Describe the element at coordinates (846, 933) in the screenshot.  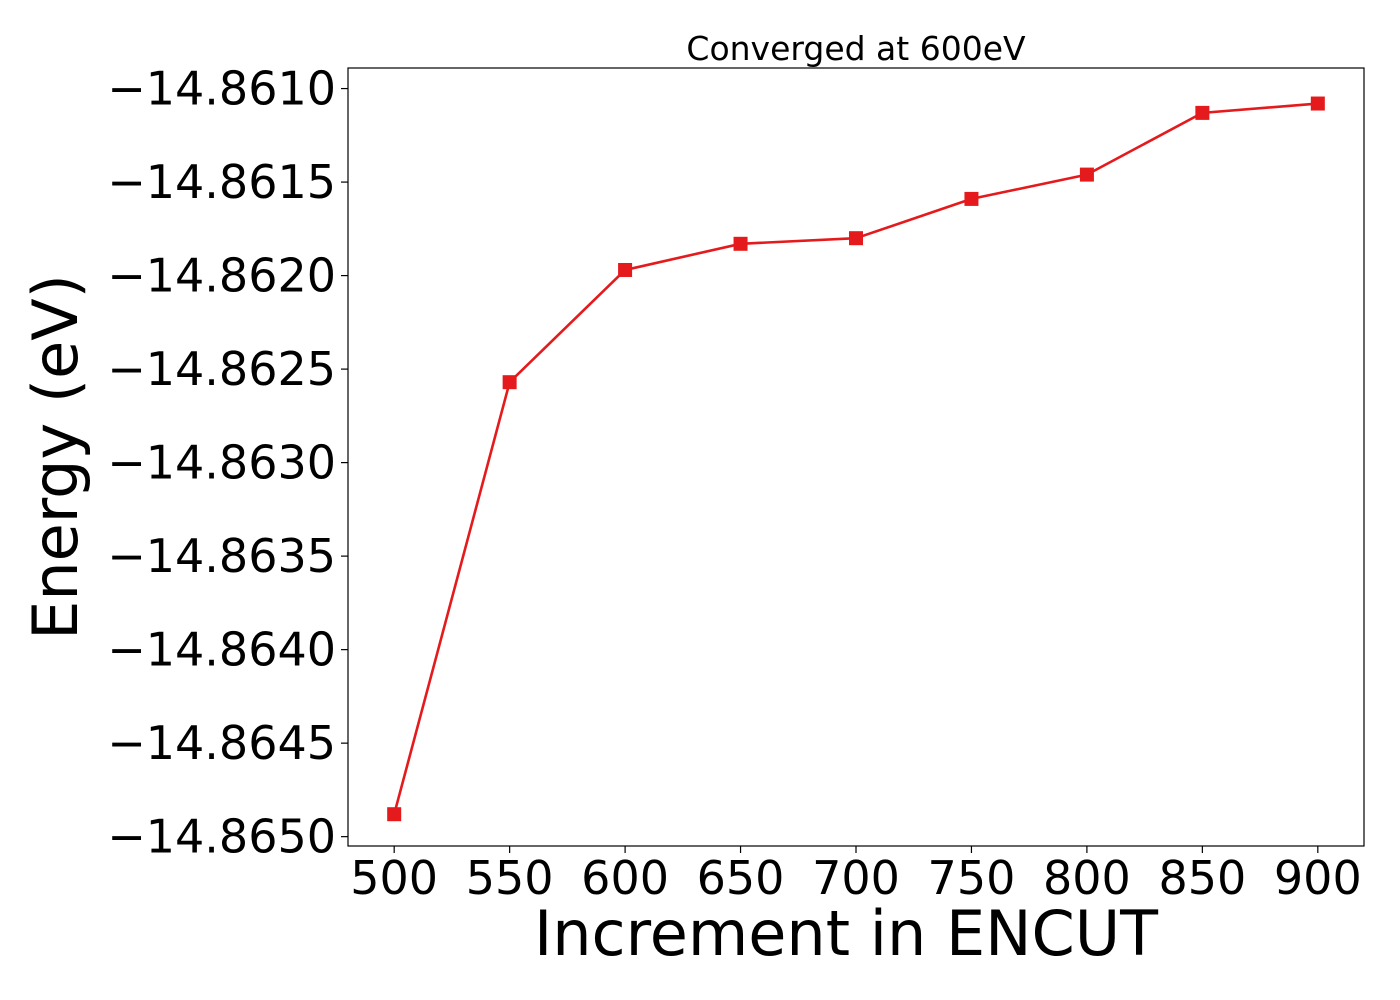
I see `x-axis-label: Increment in ENCUT` at that location.